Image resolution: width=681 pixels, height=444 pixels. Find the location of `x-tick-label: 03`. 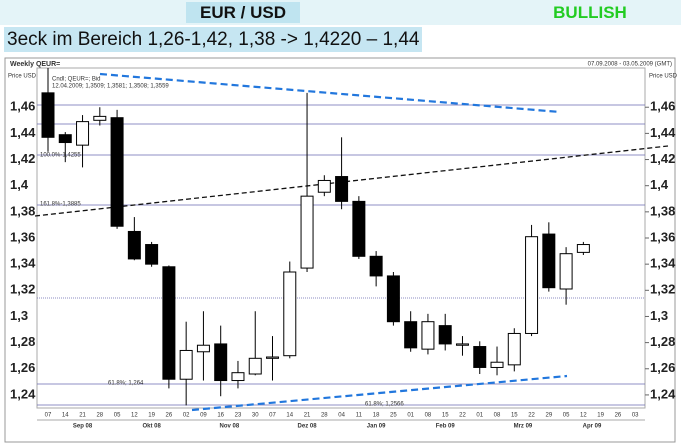

x-tick-label: 03 is located at coordinates (635, 416).